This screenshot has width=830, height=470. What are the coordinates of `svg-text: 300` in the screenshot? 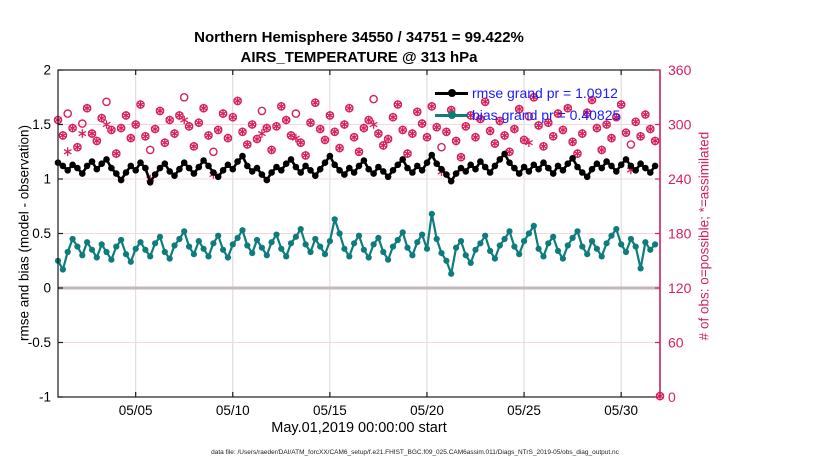 It's located at (680, 125).